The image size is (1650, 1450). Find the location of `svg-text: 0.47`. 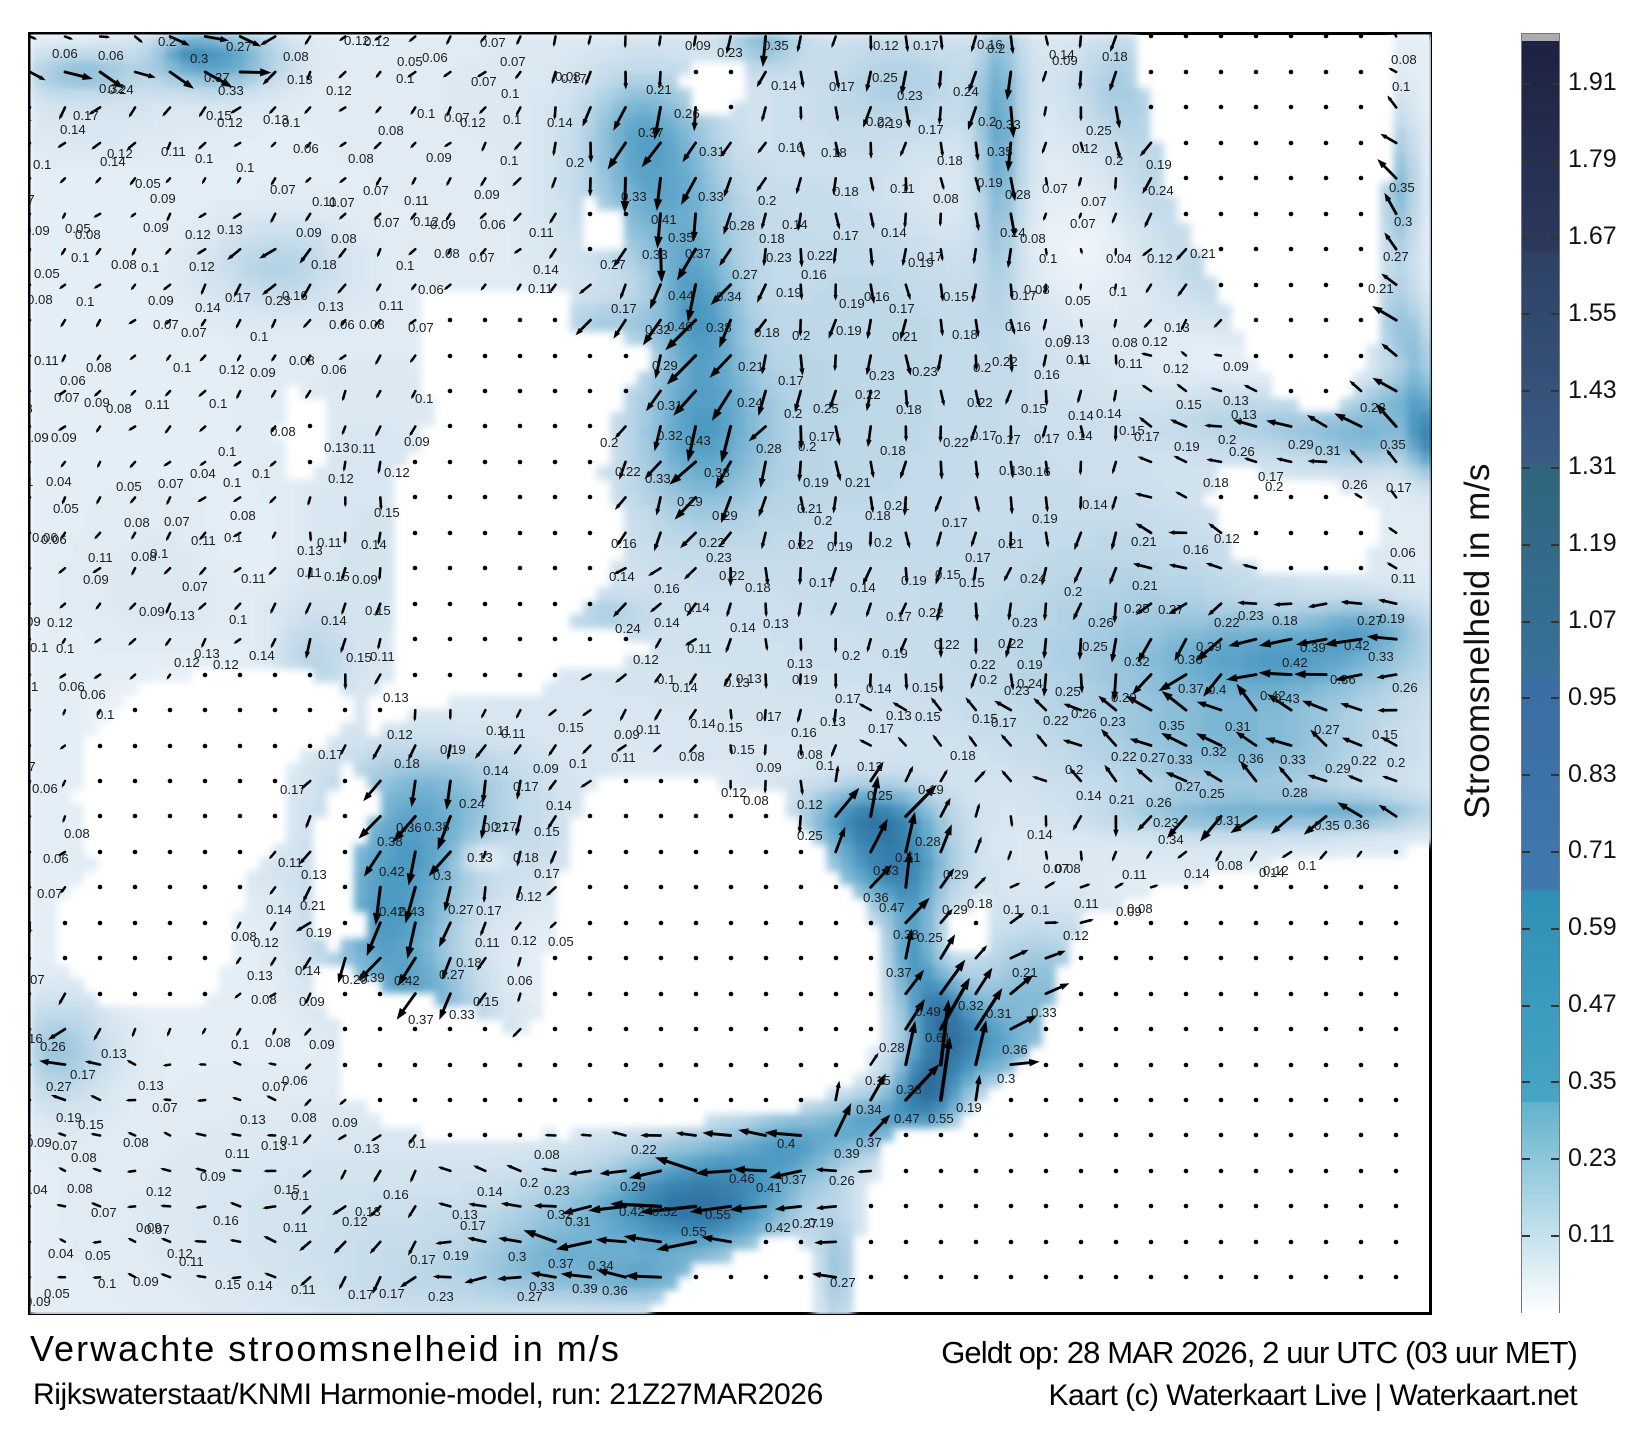

svg-text: 0.47 is located at coordinates (907, 1118).